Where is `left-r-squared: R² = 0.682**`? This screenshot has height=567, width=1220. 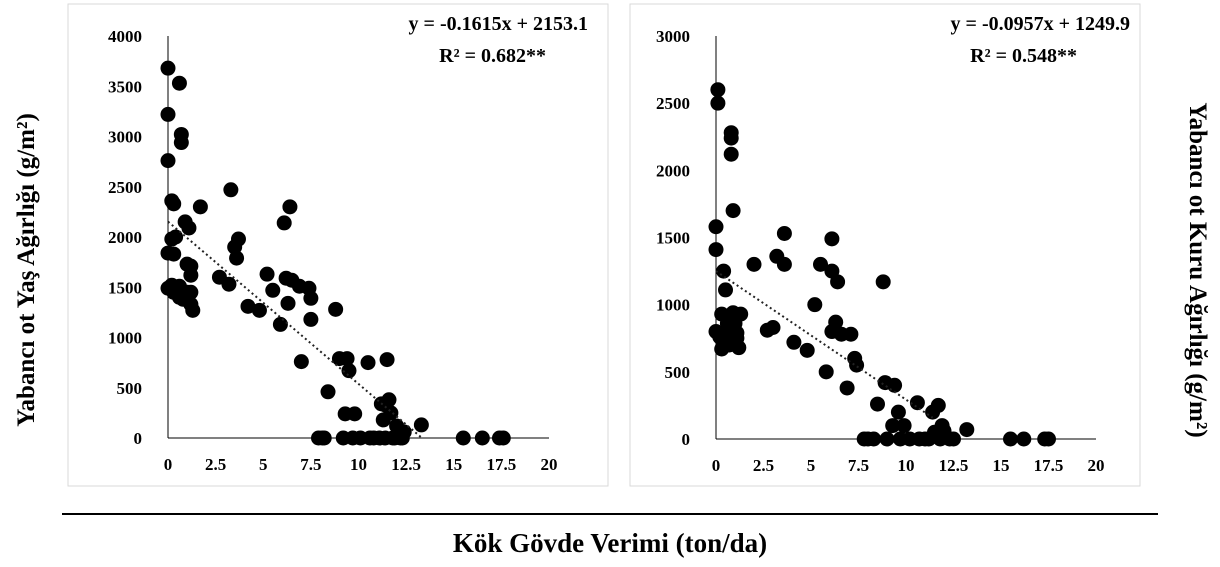
left-r-squared: R² = 0.682** is located at coordinates (492, 56).